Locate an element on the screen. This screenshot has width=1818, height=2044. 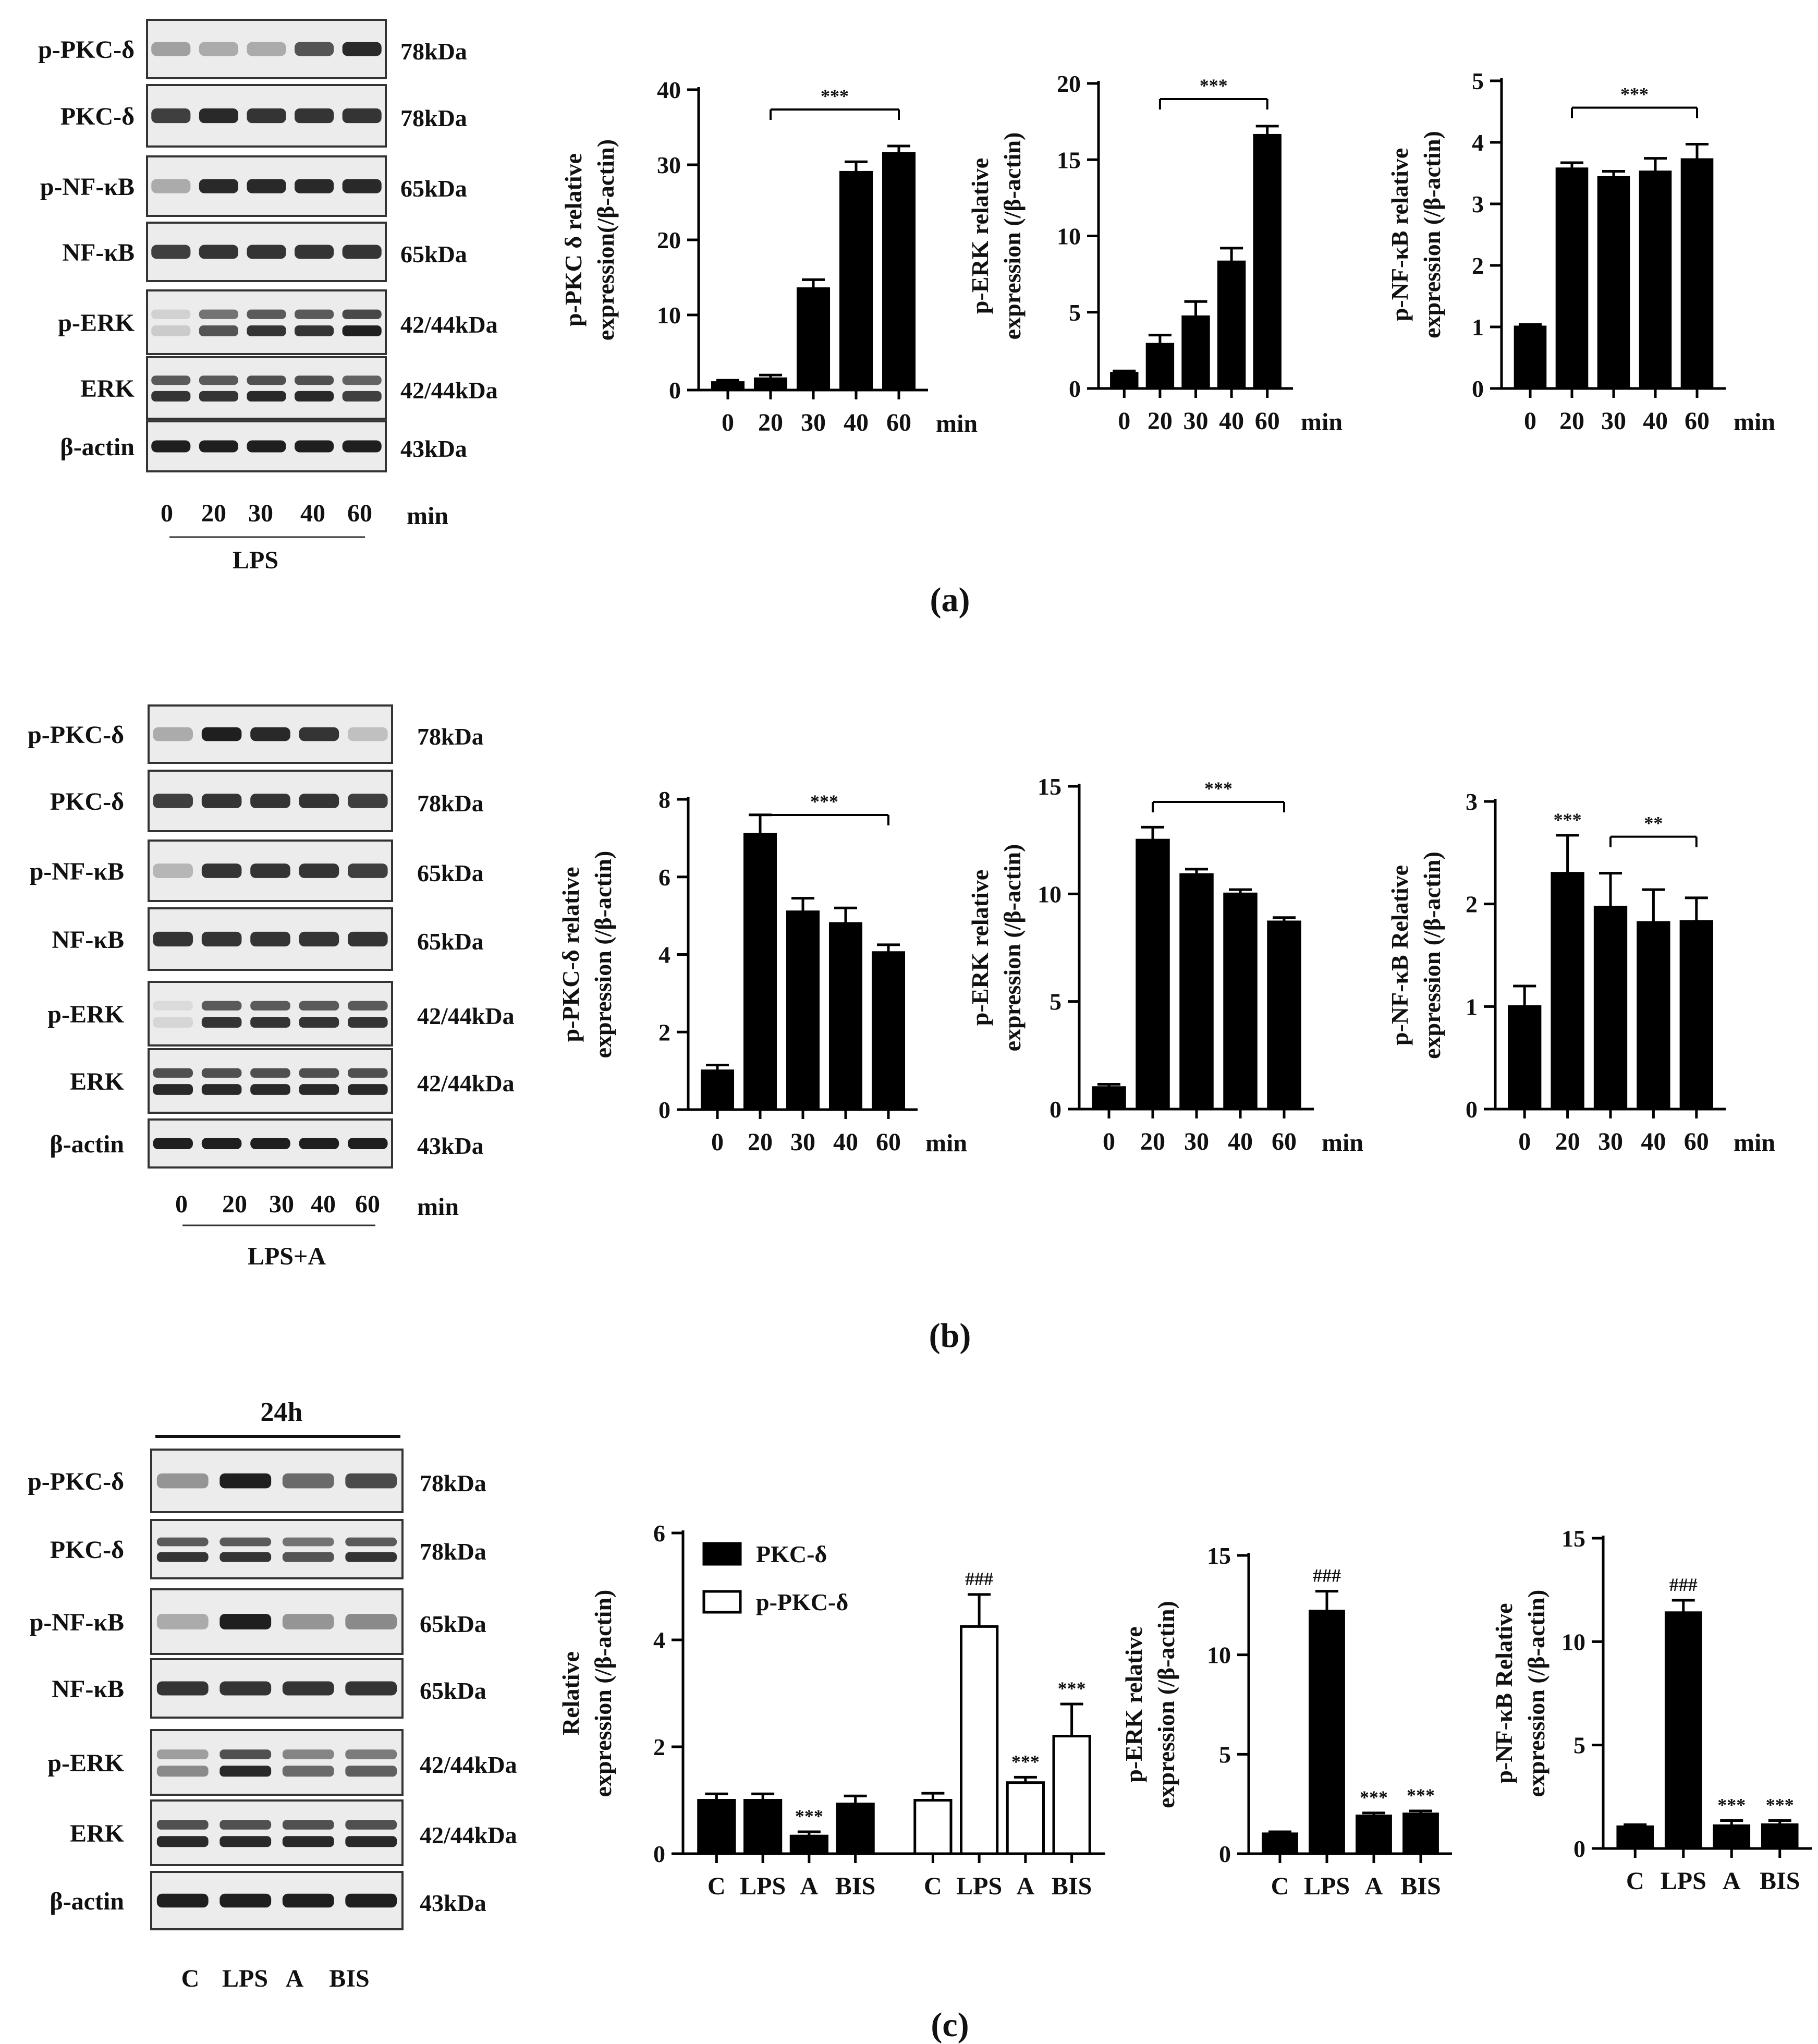
x-tick-label: BIS is located at coordinates (855, 1886).